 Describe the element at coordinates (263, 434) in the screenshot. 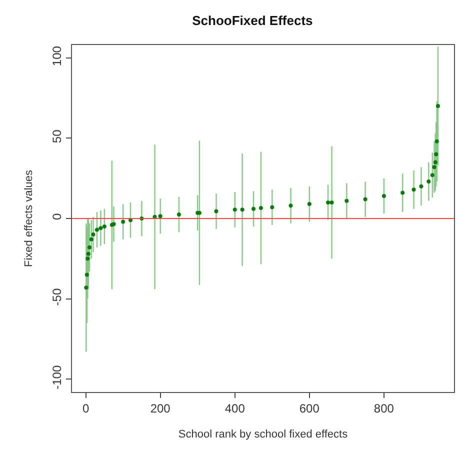

I see `x-axis-title: School rank by school fixed effects` at that location.